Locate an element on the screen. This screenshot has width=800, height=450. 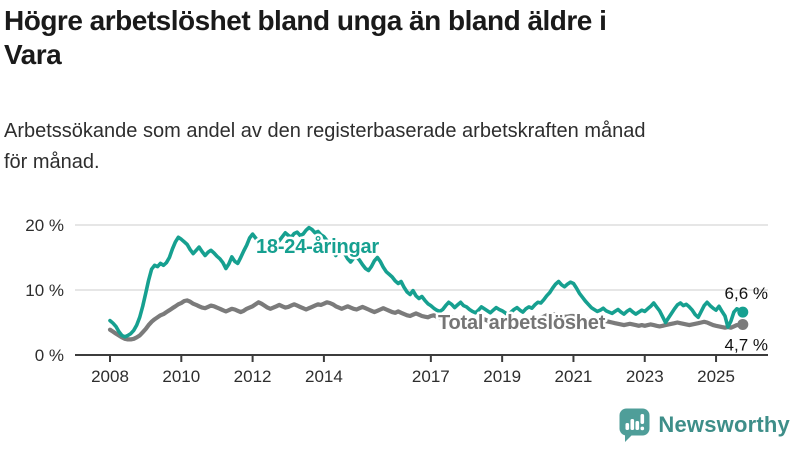
y-tick-label: 0 % is located at coordinates (49, 355).